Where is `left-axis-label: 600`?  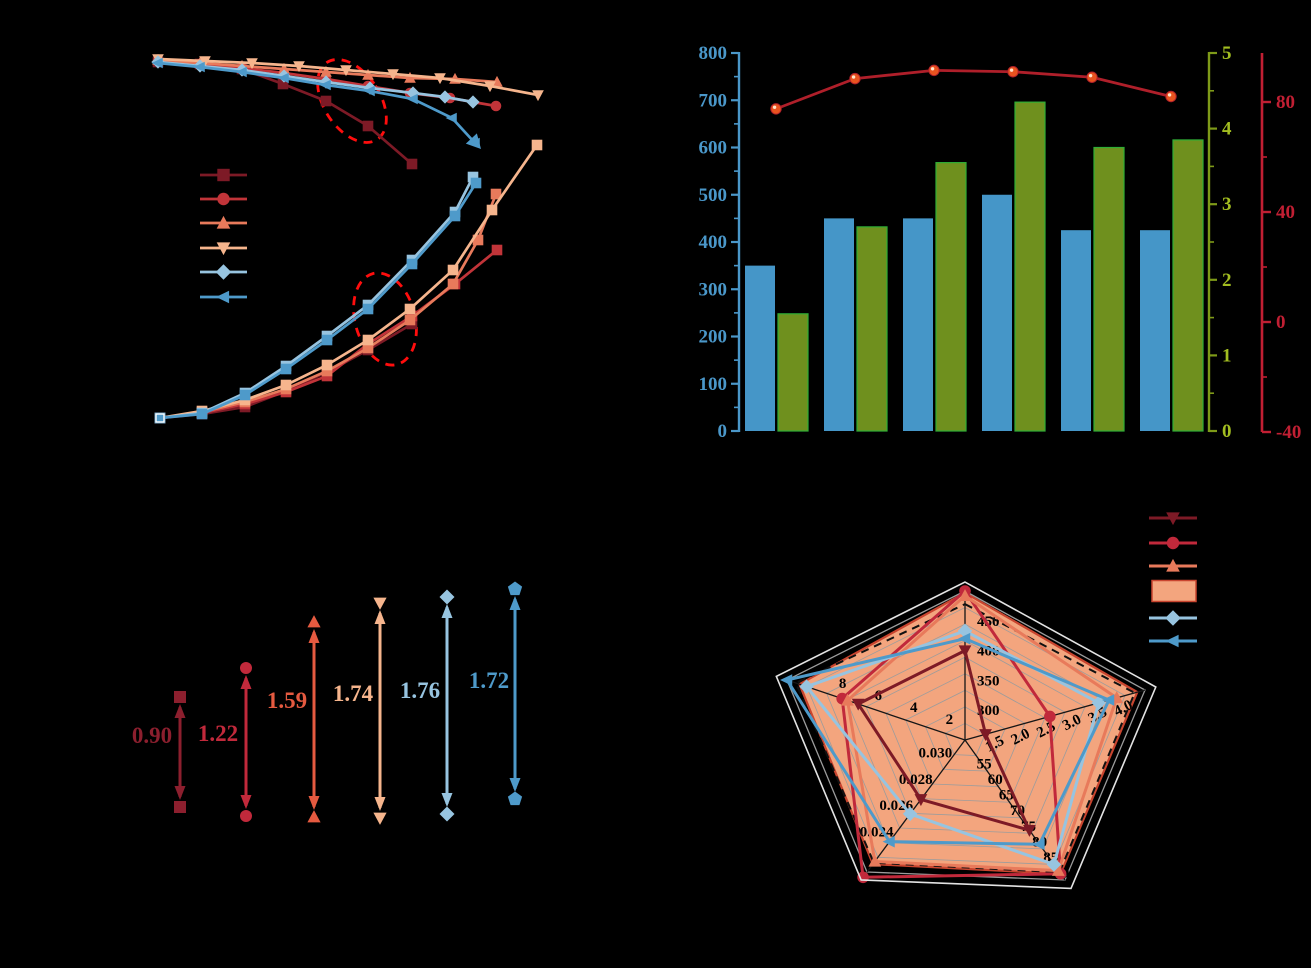
left-axis-label: 600 is located at coordinates (713, 148).